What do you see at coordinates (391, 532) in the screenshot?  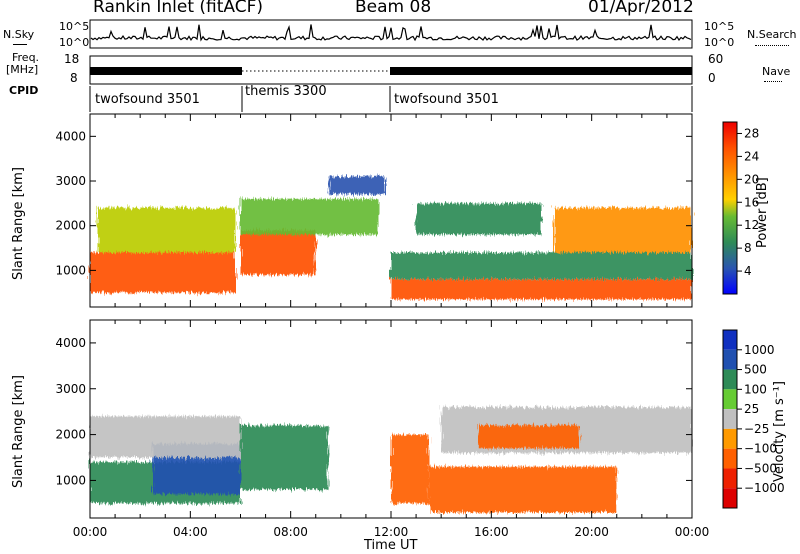 I see `x-tick-label-3: 12:00` at bounding box center [391, 532].